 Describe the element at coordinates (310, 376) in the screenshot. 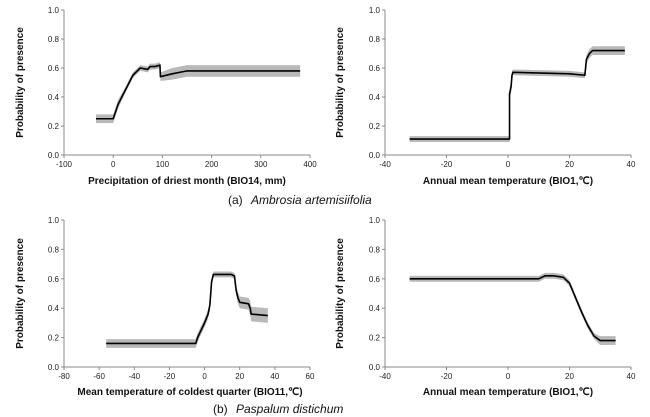

I see `x-tick-label: 60` at that location.